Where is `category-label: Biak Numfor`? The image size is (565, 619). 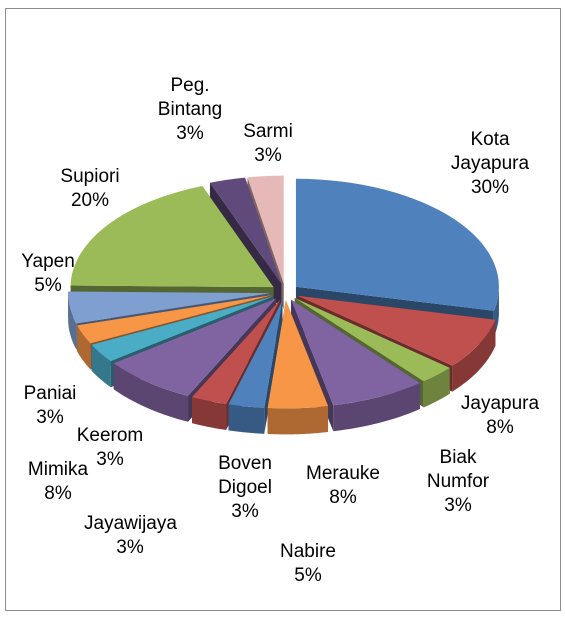 category-label: Biak Numfor is located at coordinates (458, 469).